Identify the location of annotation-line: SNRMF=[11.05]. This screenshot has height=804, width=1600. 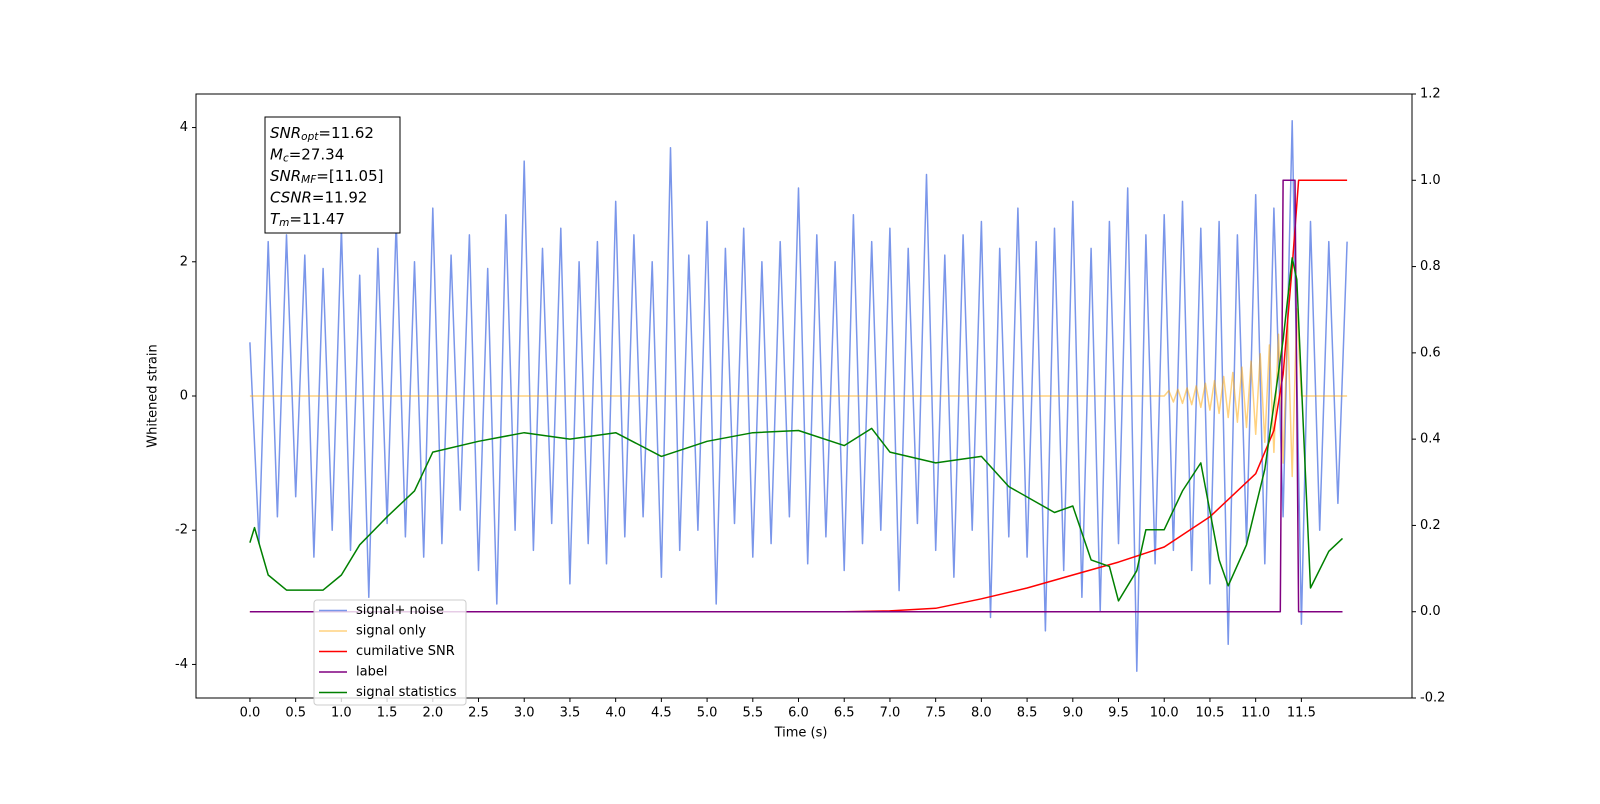
(327, 177).